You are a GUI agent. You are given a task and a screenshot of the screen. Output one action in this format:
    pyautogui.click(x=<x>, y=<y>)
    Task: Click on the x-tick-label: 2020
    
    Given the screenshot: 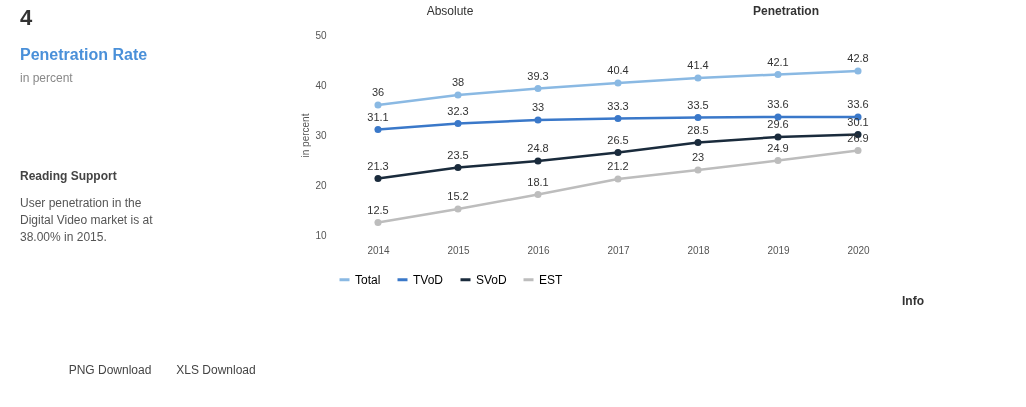 What is the action you would take?
    pyautogui.click(x=859, y=250)
    